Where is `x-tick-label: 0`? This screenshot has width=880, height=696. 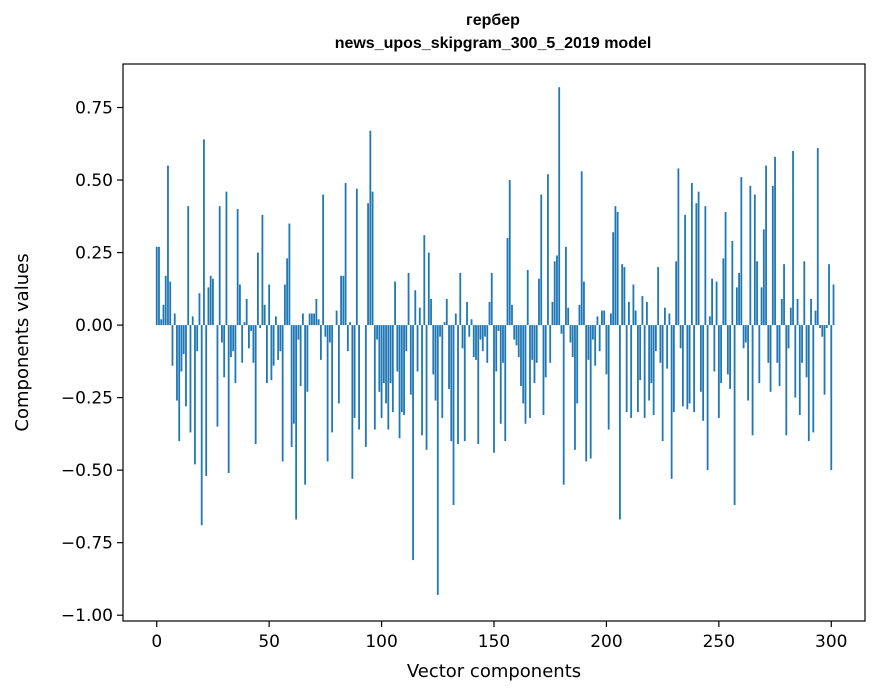
x-tick-label: 0 is located at coordinates (156, 642).